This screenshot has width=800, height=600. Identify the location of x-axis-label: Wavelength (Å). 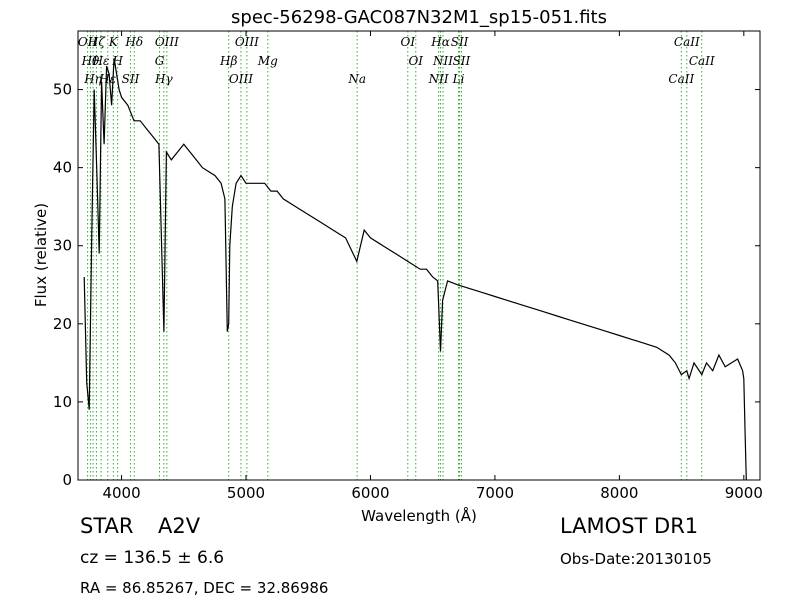
(419, 515).